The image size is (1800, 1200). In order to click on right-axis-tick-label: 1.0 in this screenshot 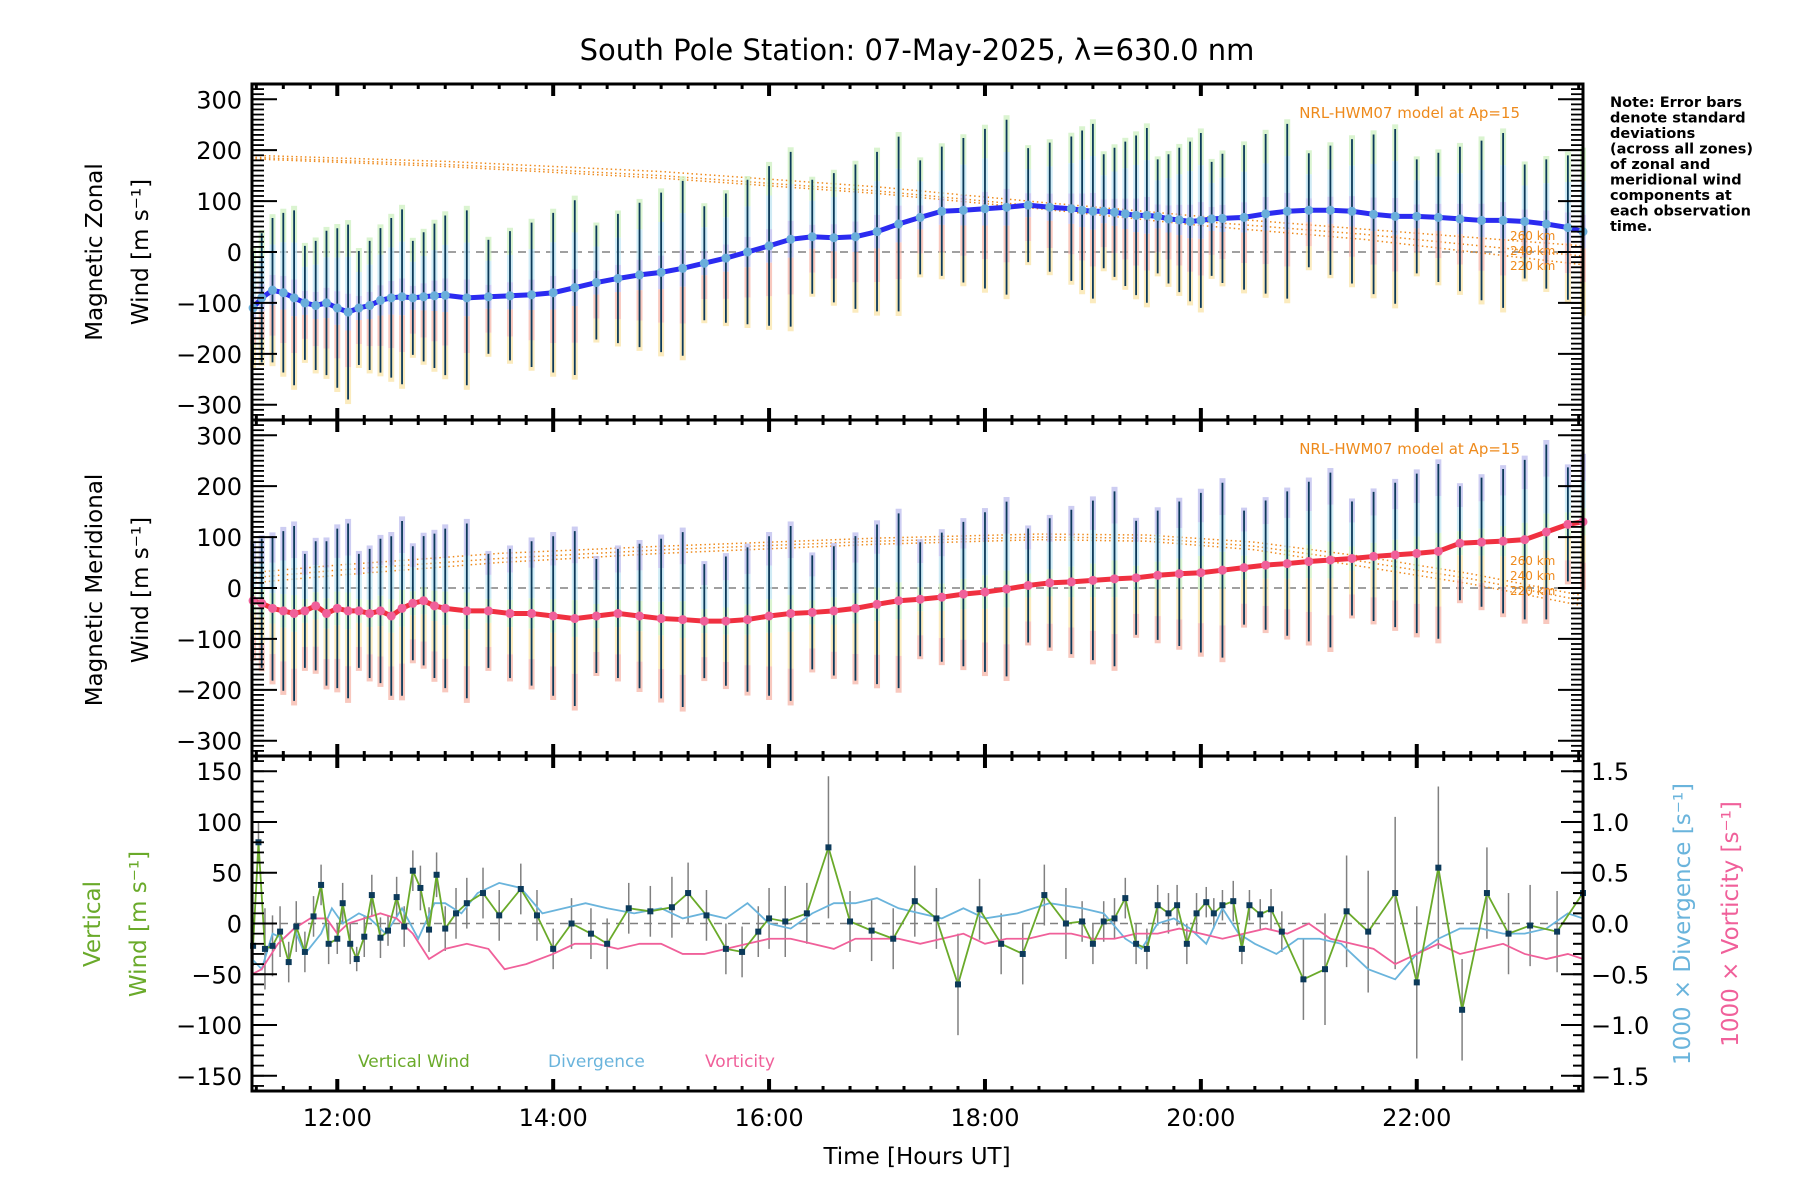, I will do `click(1610, 823)`.